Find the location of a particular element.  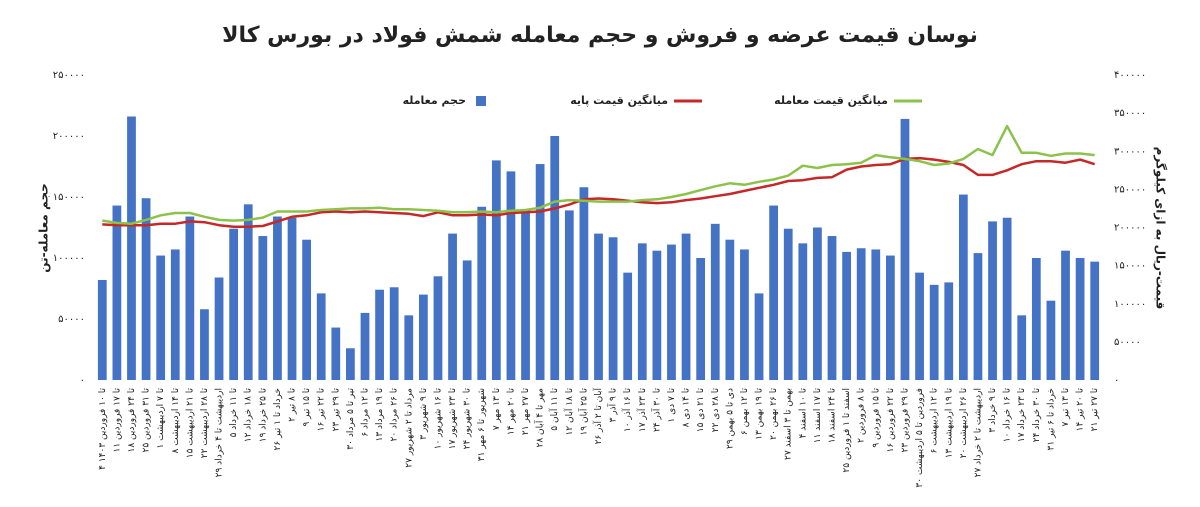

y2-axis-title: قیمت-ریال به ازای کیلوگرم is located at coordinates (1160, 228).